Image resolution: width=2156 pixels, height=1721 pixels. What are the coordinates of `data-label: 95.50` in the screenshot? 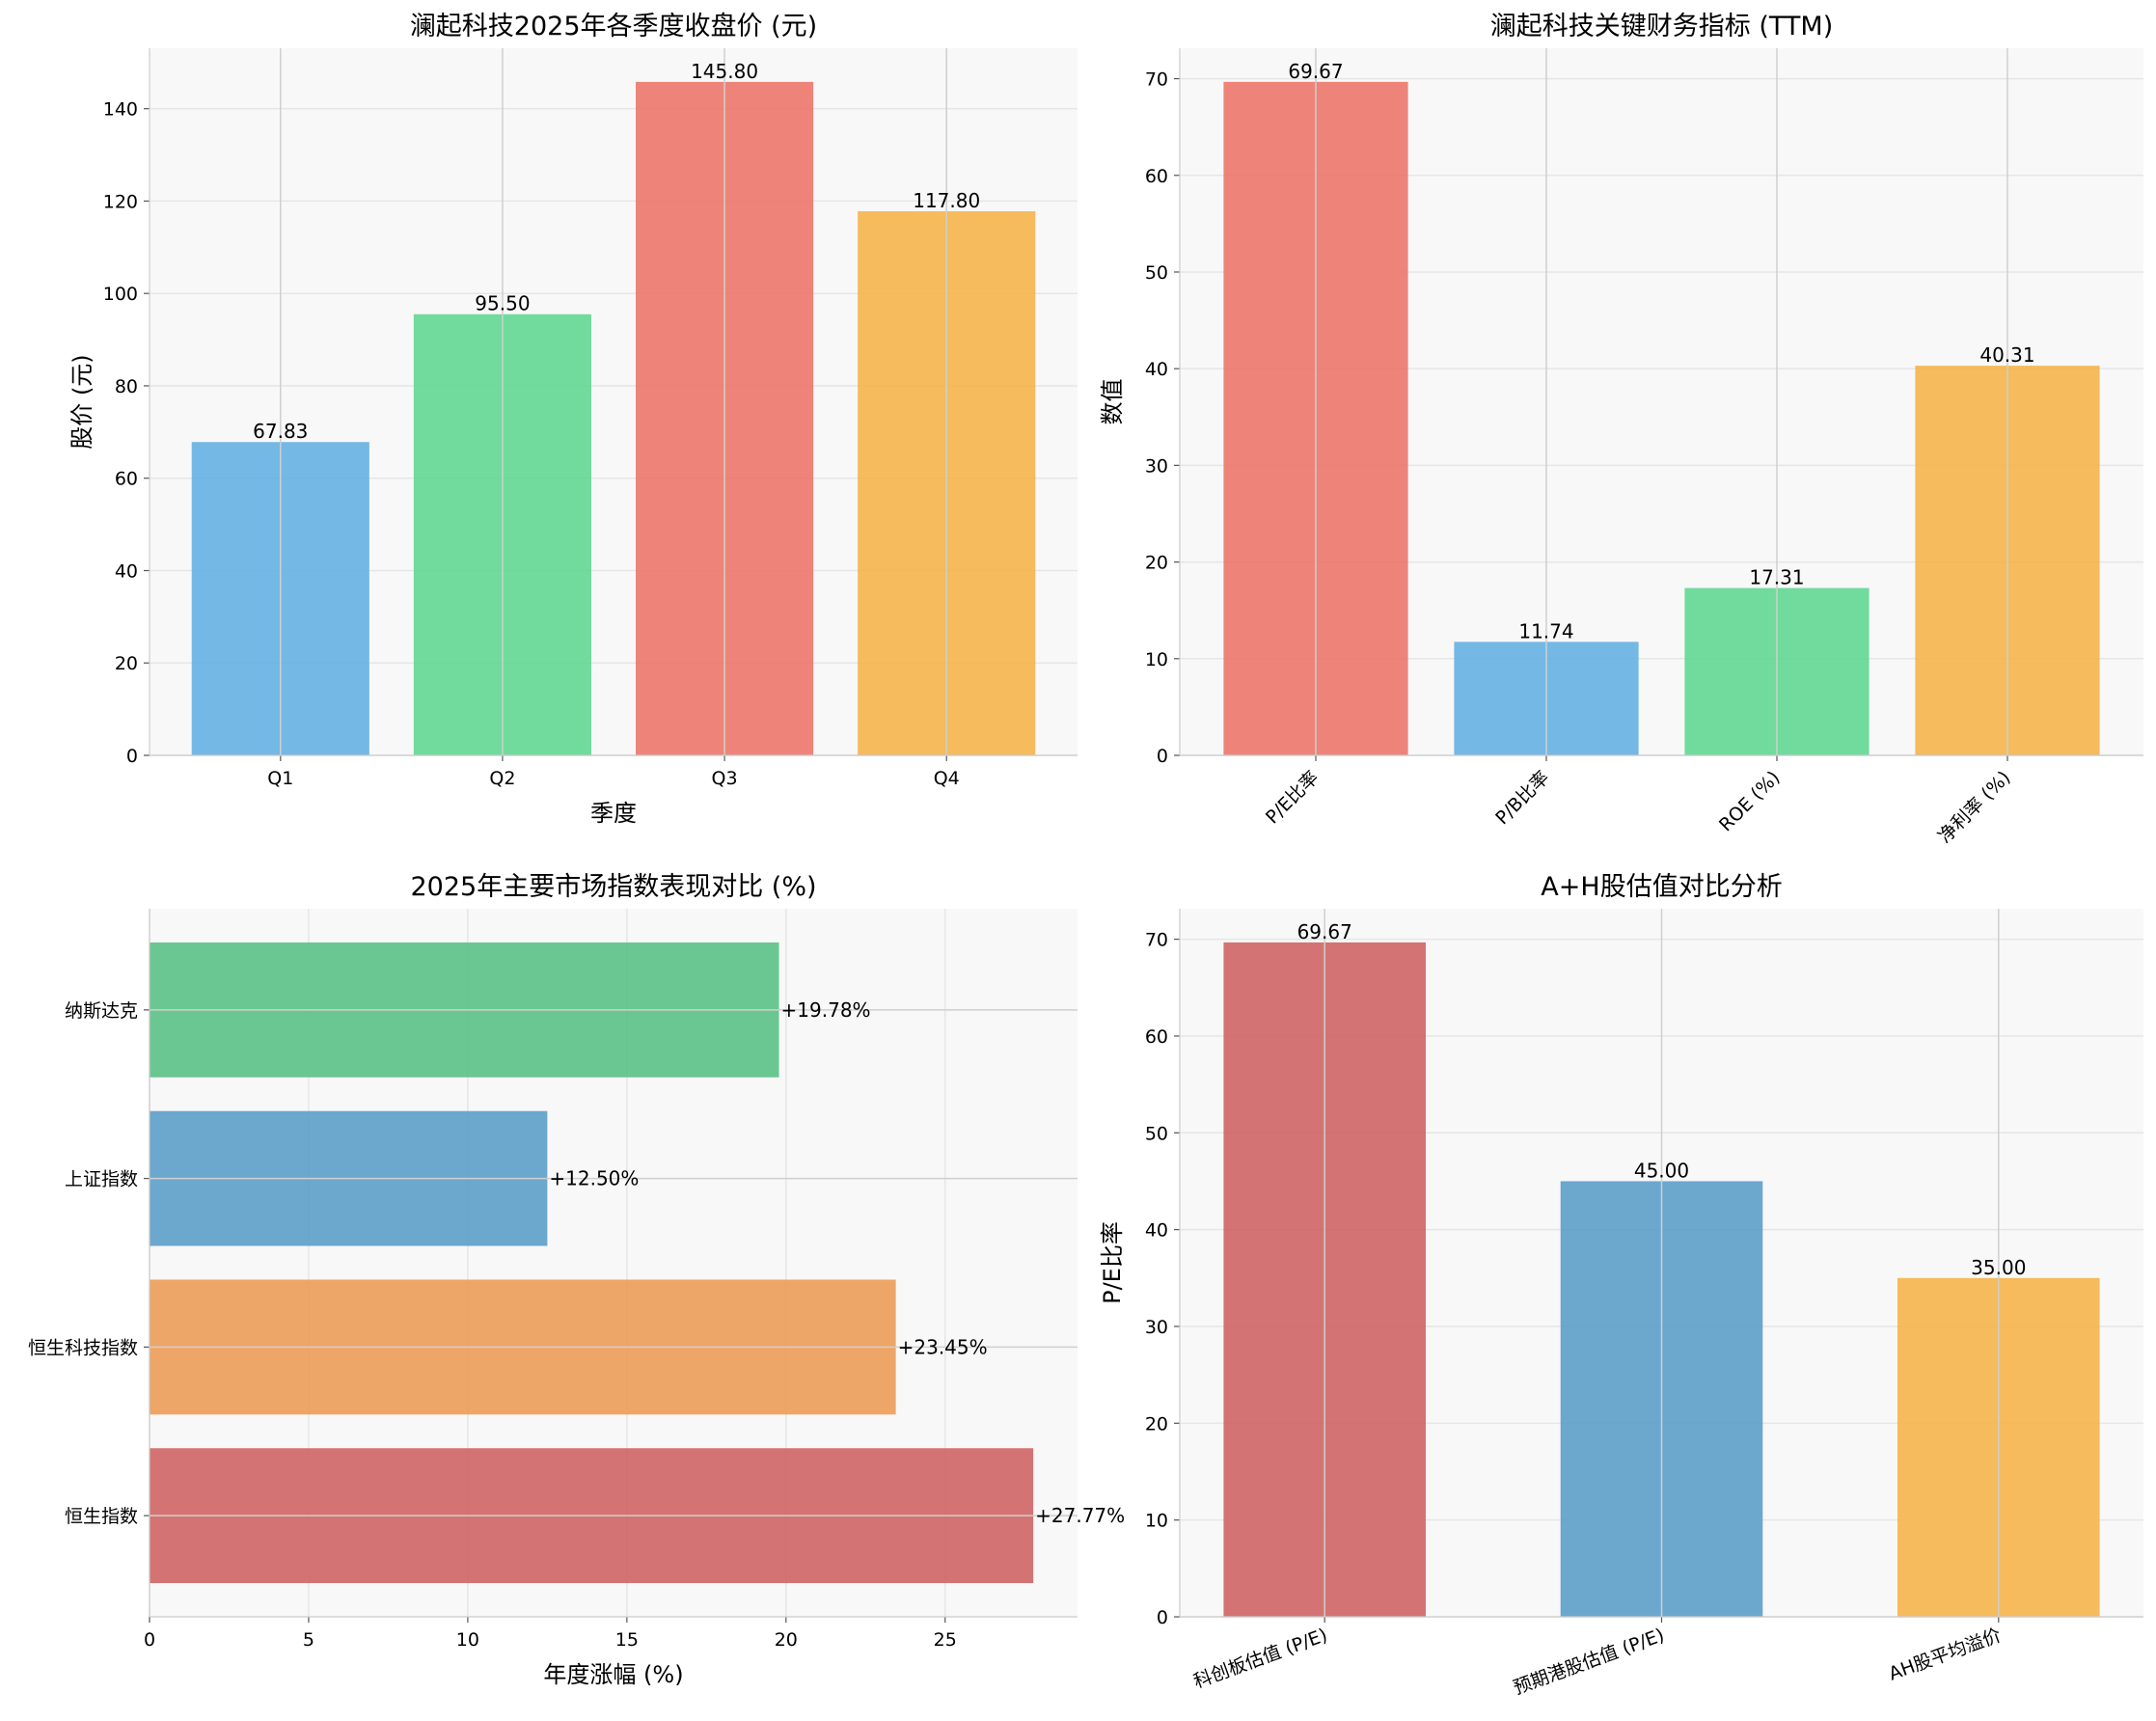 It's located at (502, 303).